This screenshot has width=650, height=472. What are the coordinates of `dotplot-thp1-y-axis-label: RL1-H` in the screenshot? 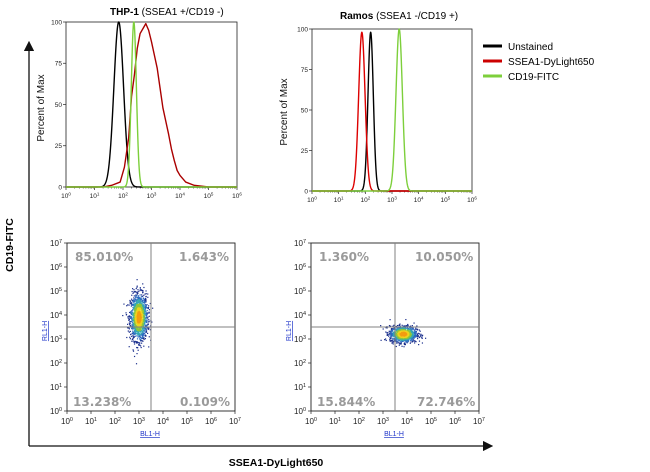 It's located at (45, 331).